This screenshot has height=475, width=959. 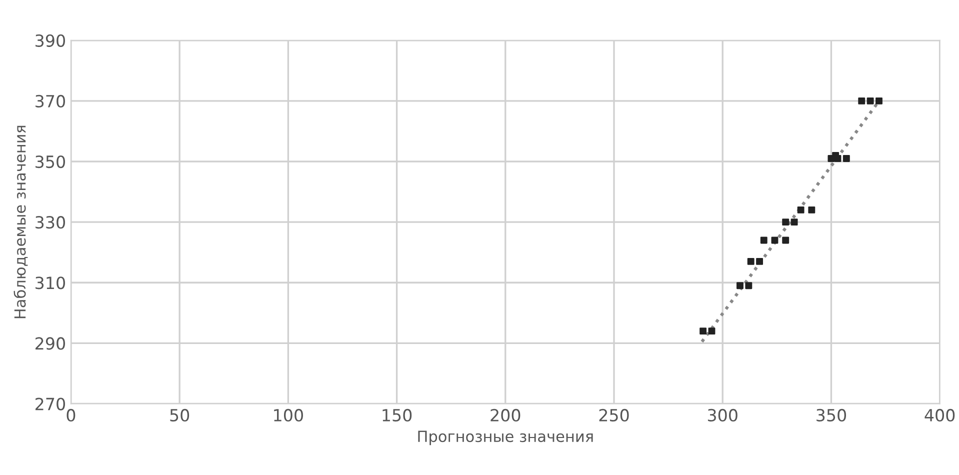 I want to click on y-tick-label: 290, so click(x=50, y=343).